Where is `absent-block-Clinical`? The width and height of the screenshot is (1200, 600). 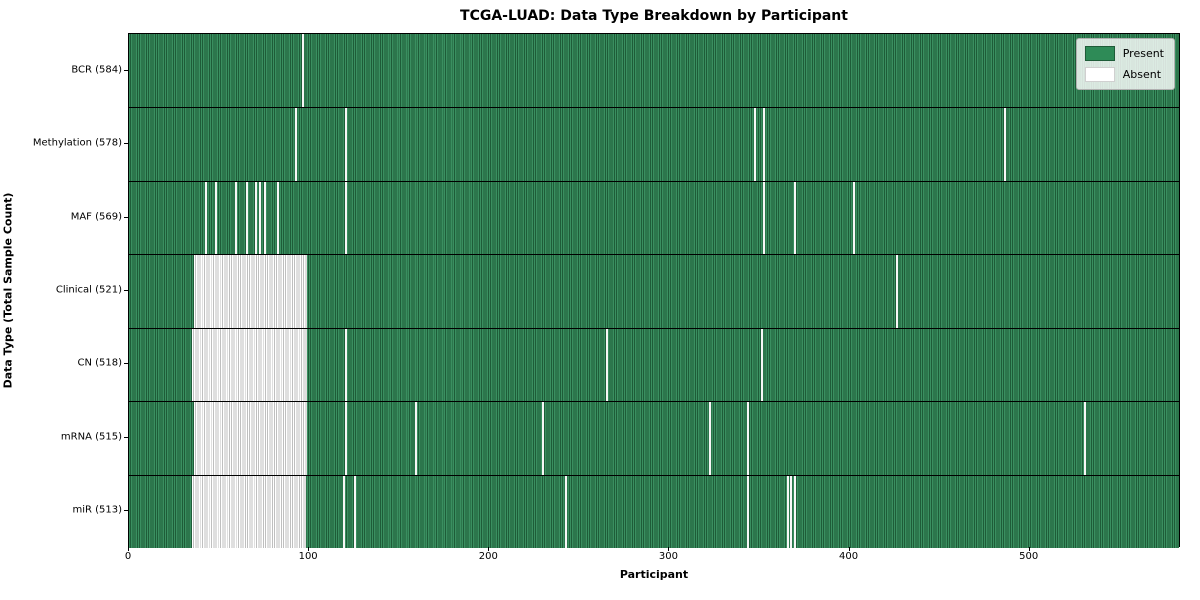
absent-block-Clinical is located at coordinates (250, 291).